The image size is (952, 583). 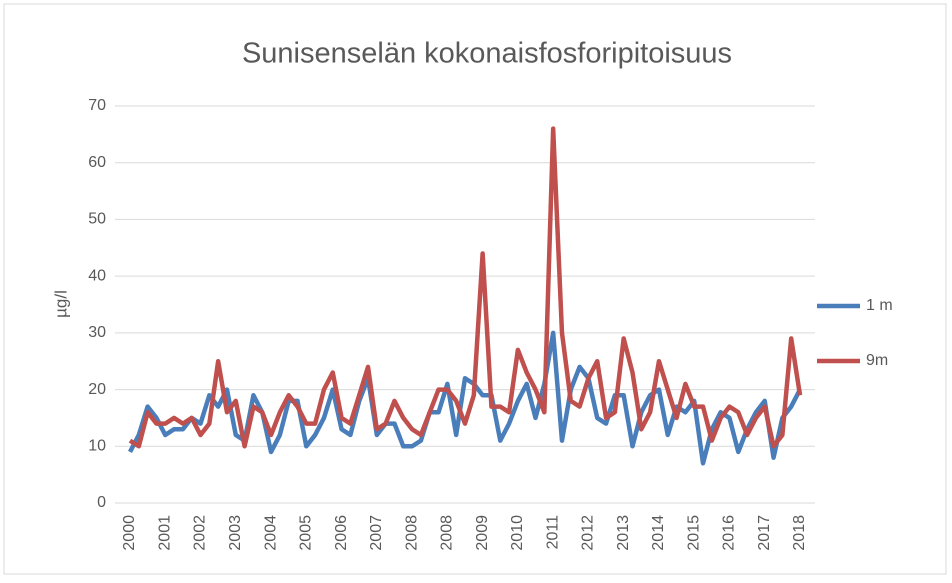 What do you see at coordinates (270, 533) in the screenshot?
I see `x-tick-label: 2004` at bounding box center [270, 533].